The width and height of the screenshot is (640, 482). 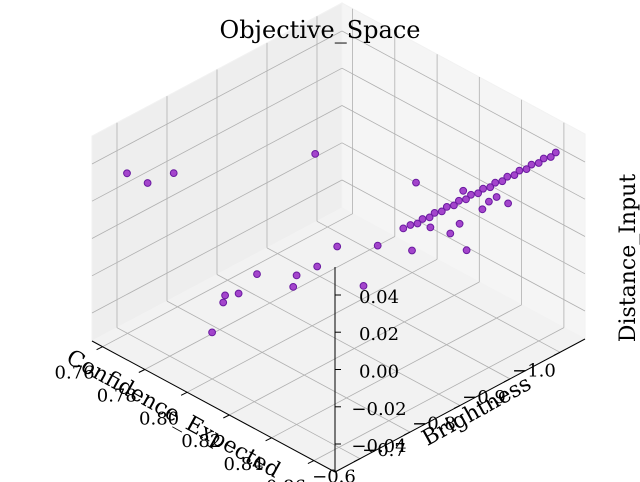 I want to click on x-tick-label: −0.9, so click(x=484, y=397).